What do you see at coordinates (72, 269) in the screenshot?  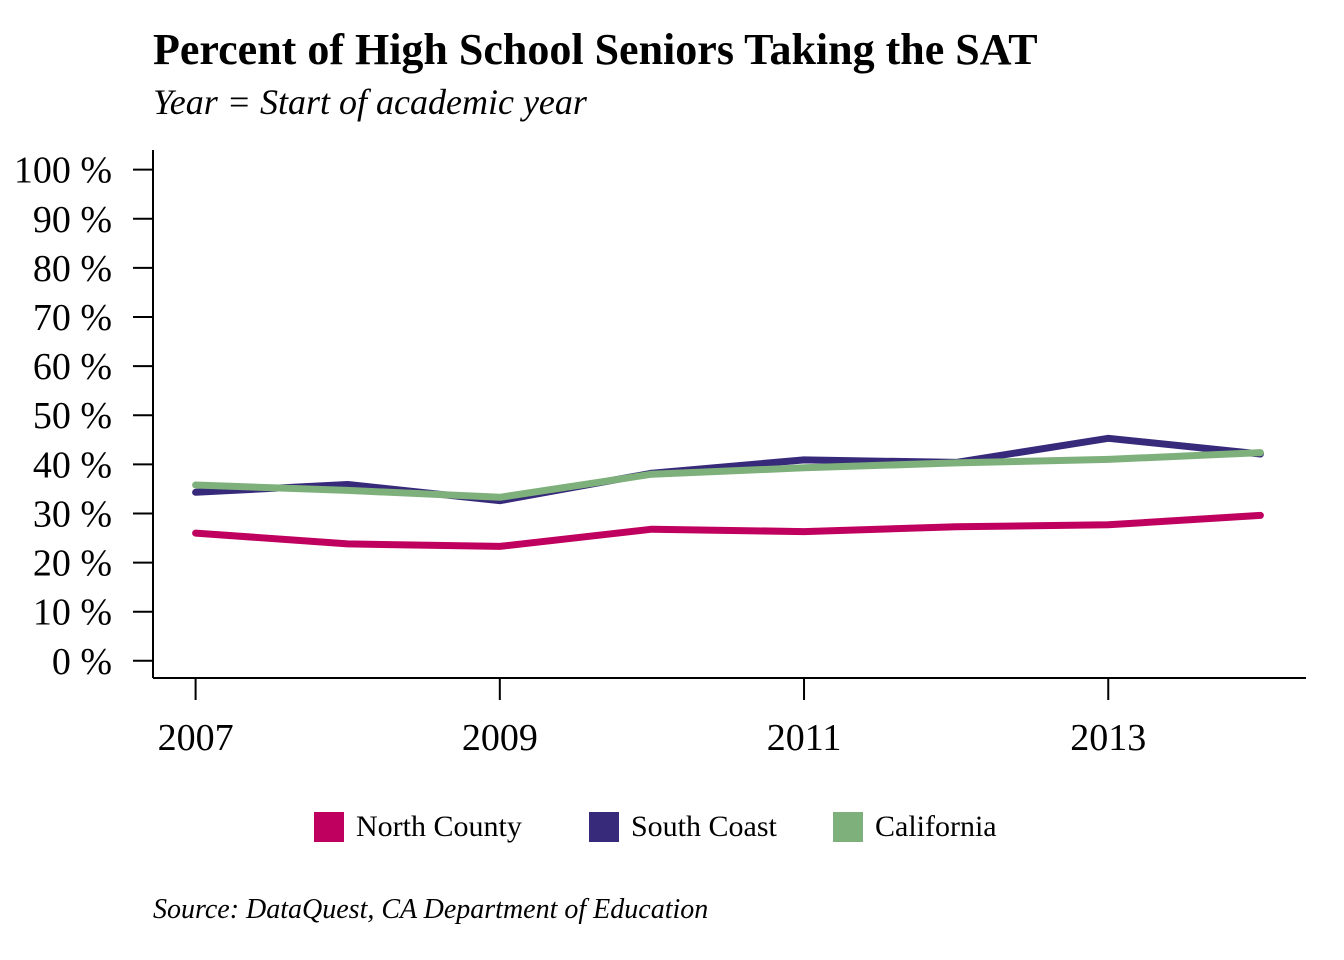 I see `y-tick-label: 80 %` at bounding box center [72, 269].